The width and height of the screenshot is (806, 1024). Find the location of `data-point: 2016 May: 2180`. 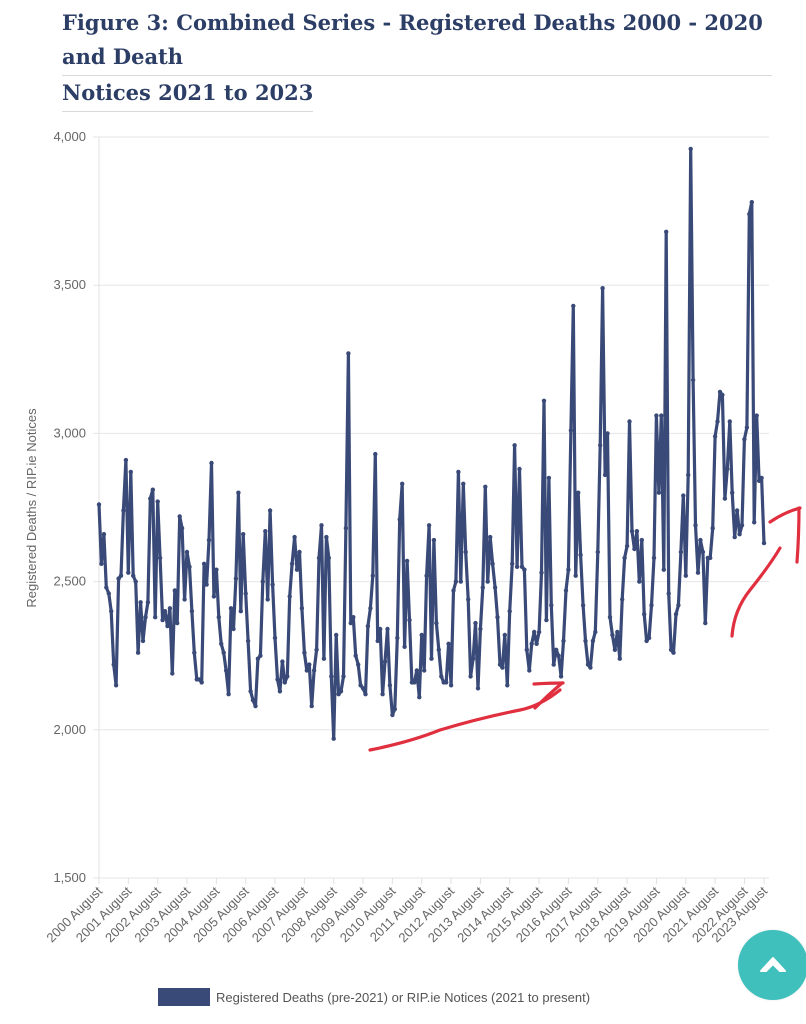

data-point: 2016 May: 2180 is located at coordinates (561, 676).